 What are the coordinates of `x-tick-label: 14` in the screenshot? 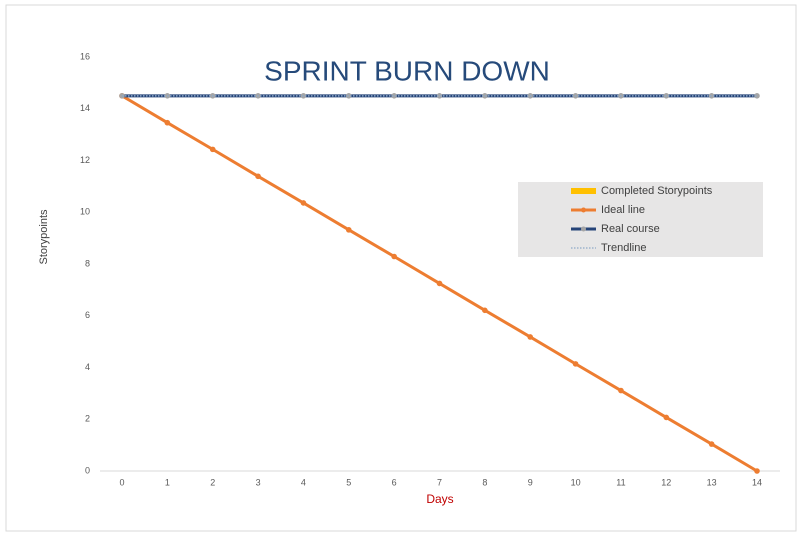 It's located at (757, 482).